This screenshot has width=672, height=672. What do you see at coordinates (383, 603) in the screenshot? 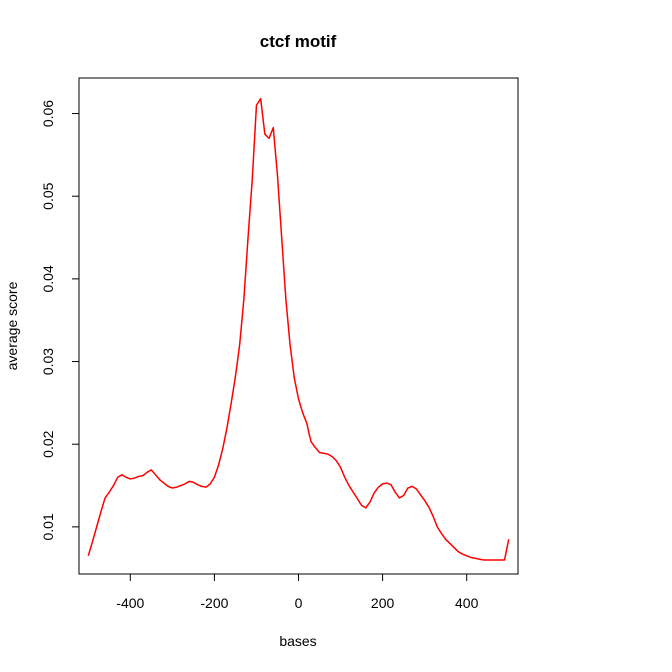
I see `x-tick-label: 200` at bounding box center [383, 603].